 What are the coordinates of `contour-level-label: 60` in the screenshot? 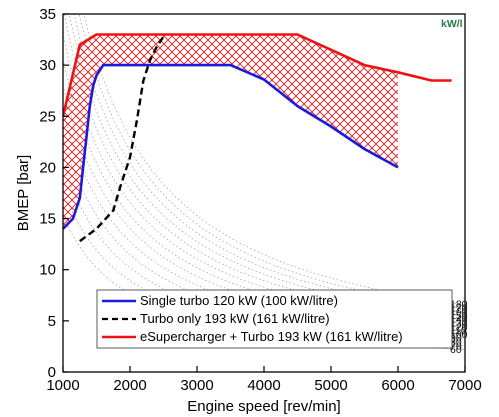 It's located at (456, 350).